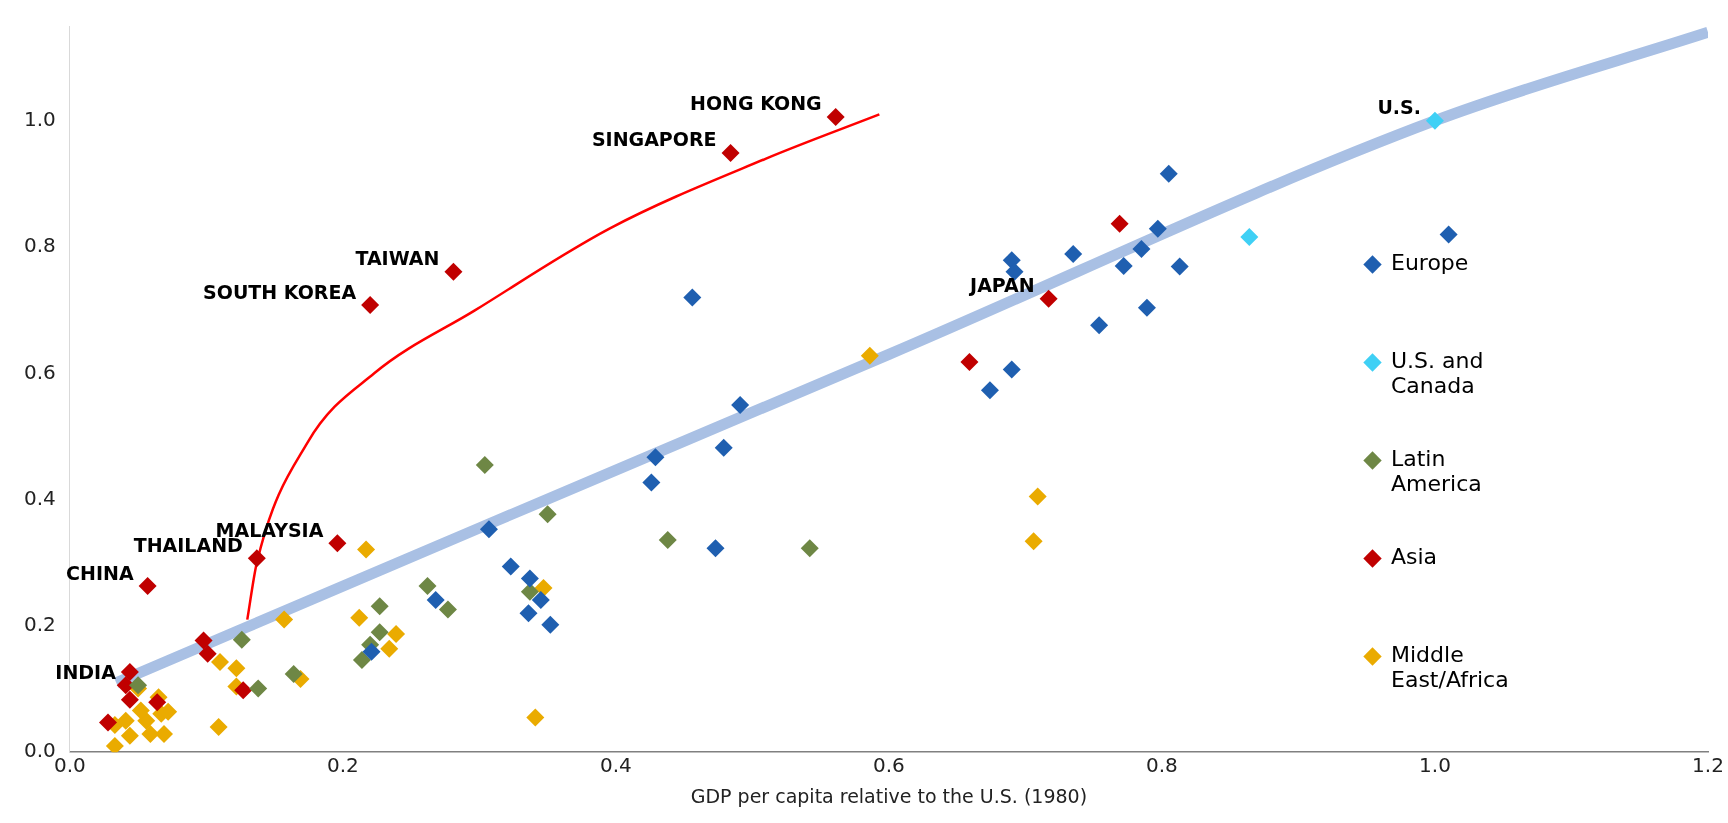  Describe the element at coordinates (1415, 556) in the screenshot. I see `legend-label: Asia` at that location.